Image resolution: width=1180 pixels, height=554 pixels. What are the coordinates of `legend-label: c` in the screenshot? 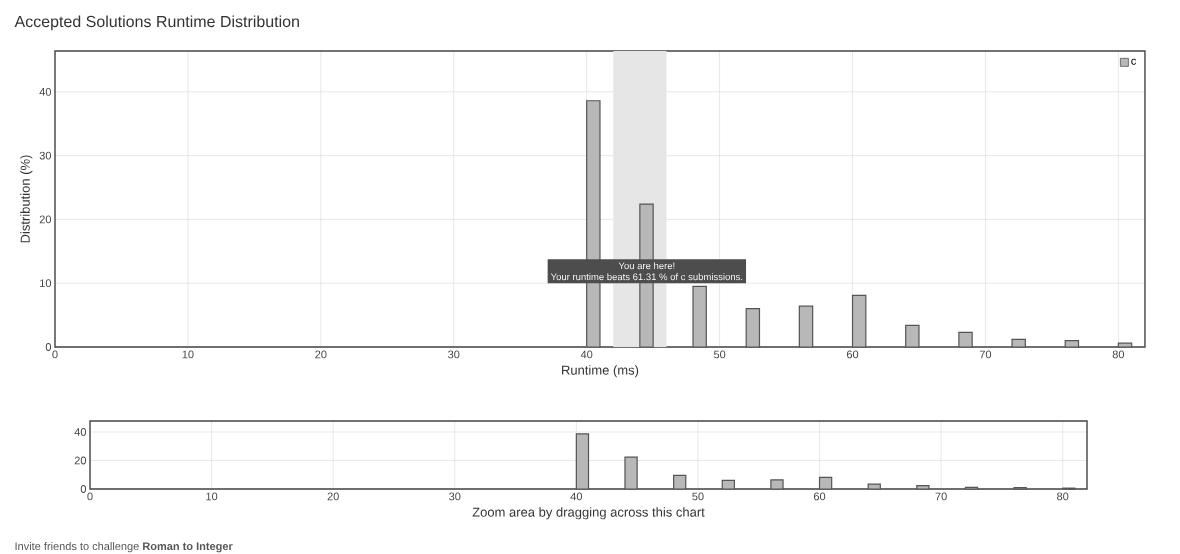 It's located at (1133, 61).